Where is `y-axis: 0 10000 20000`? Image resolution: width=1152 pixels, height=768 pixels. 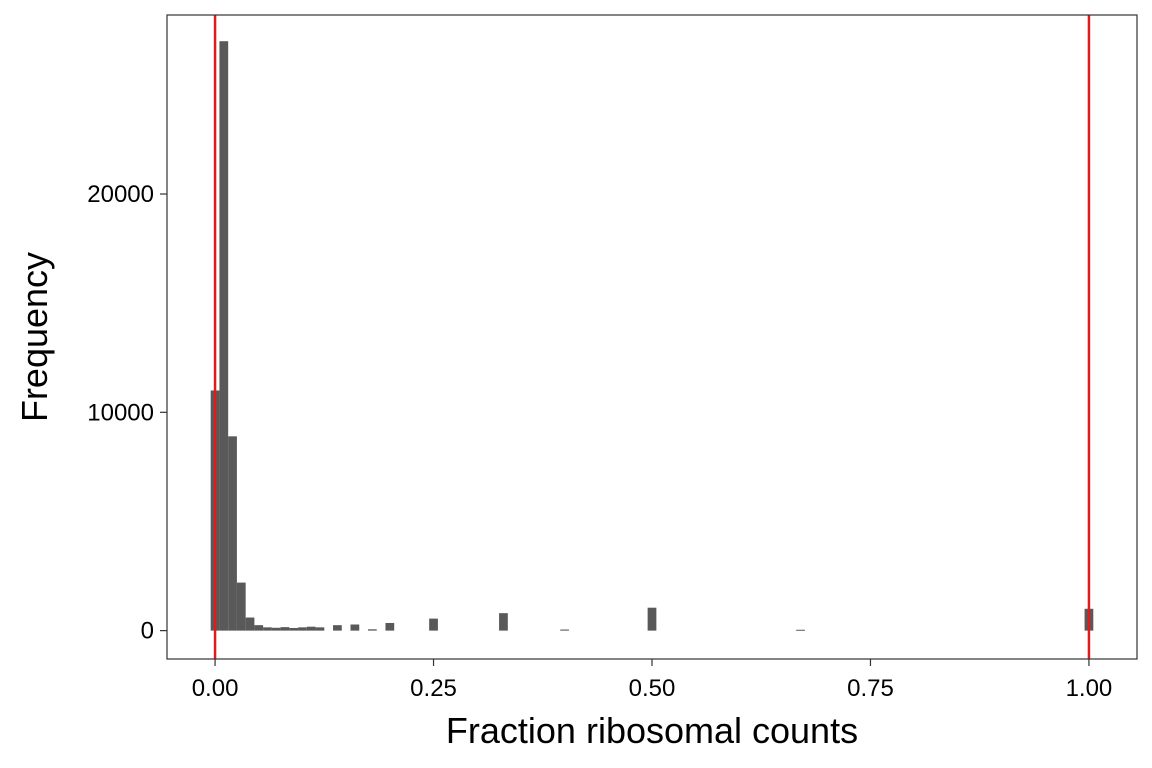 y-axis: 0 10000 20000 is located at coordinates (127, 413).